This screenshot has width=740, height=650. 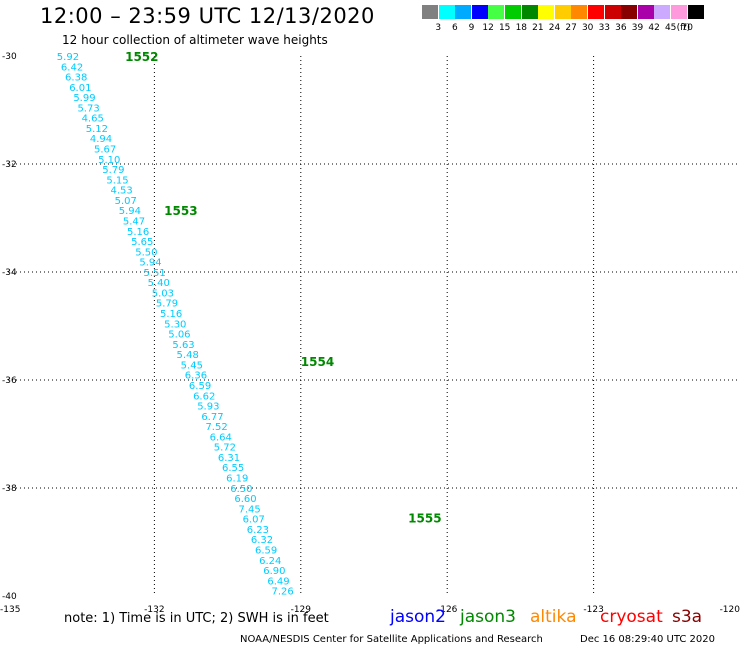 What do you see at coordinates (10, 610) in the screenshot?
I see `x-tick-label: -135` at bounding box center [10, 610].